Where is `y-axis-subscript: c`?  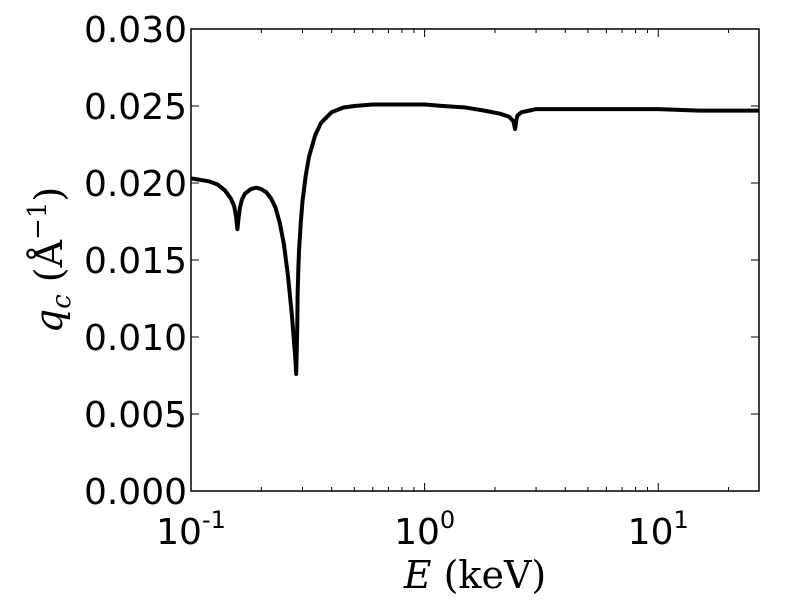 y-axis-subscript: c is located at coordinates (62, 301).